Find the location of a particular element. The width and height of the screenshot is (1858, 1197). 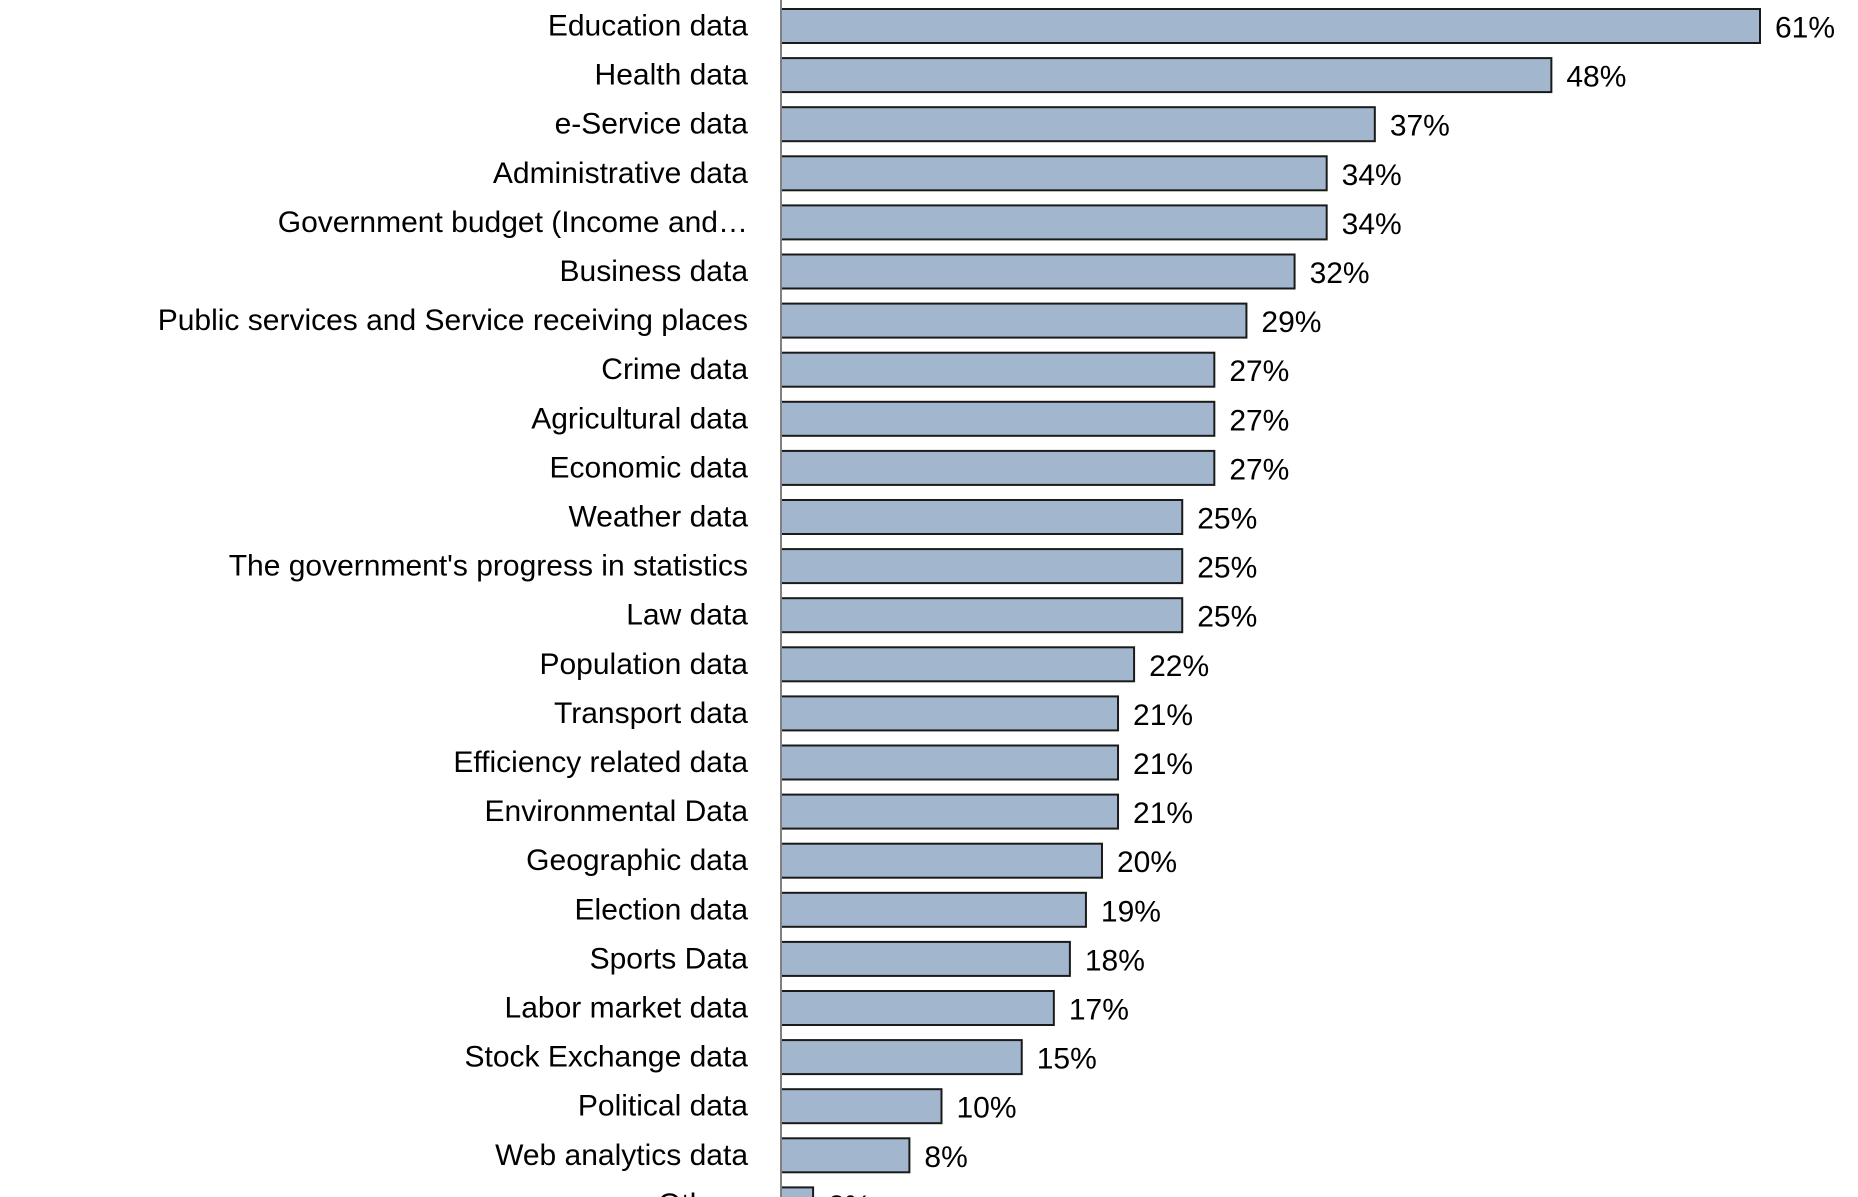

category-label: Agricultural data is located at coordinates (639, 418).